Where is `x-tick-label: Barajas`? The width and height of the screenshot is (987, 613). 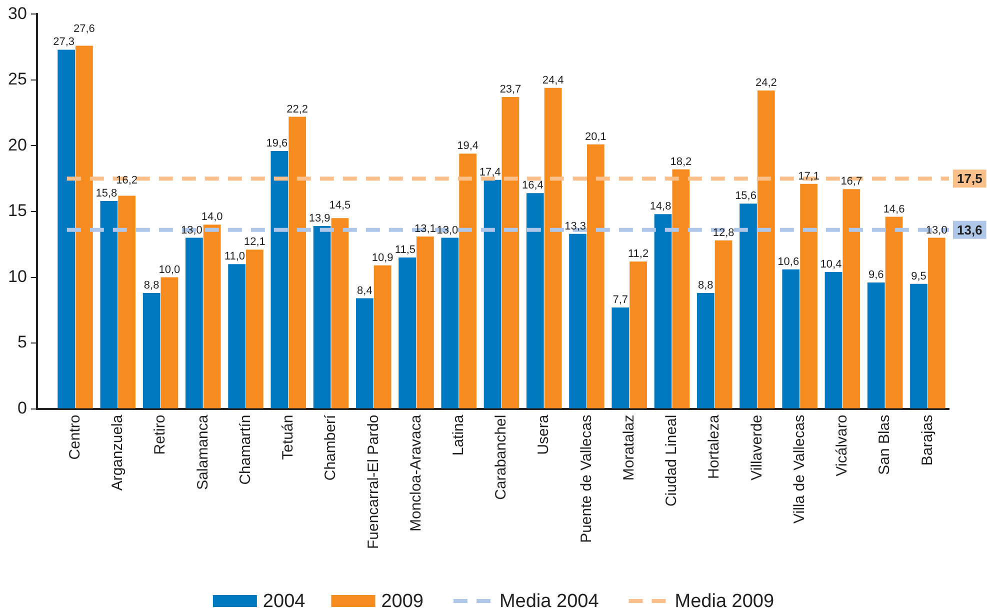
x-tick-label: Barajas is located at coordinates (927, 440).